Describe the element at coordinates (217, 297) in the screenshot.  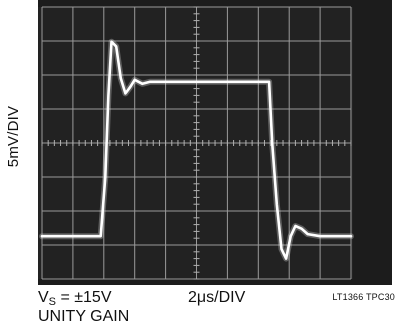
I see `x-axis-scale-label: 2μs/DIV` at that location.